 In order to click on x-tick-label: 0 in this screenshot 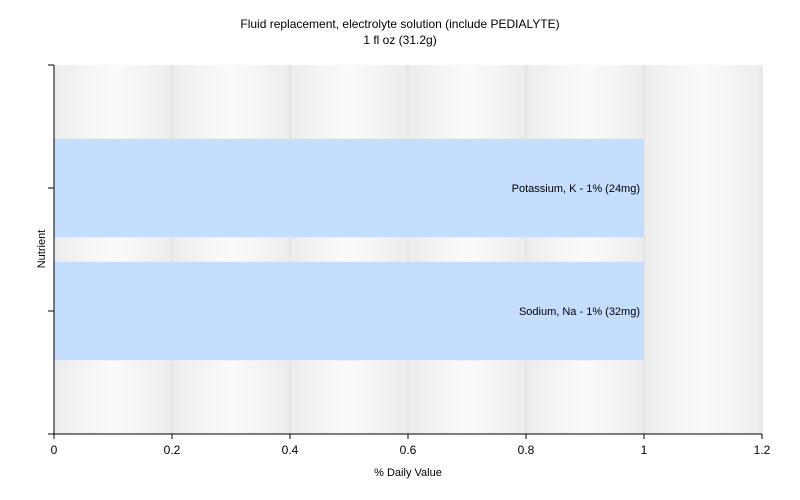, I will do `click(54, 450)`.